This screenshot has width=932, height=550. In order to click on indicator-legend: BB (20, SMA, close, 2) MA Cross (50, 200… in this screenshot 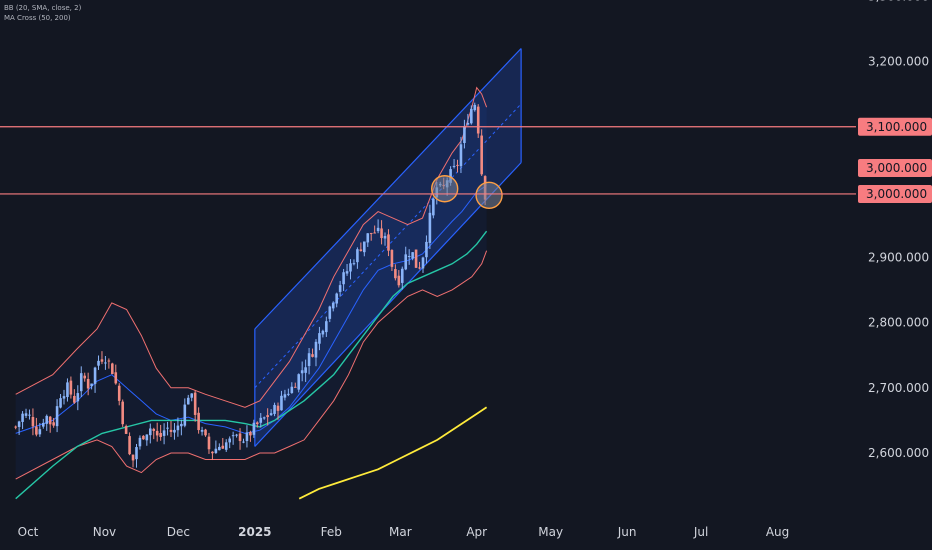, I will do `click(42, 13)`.